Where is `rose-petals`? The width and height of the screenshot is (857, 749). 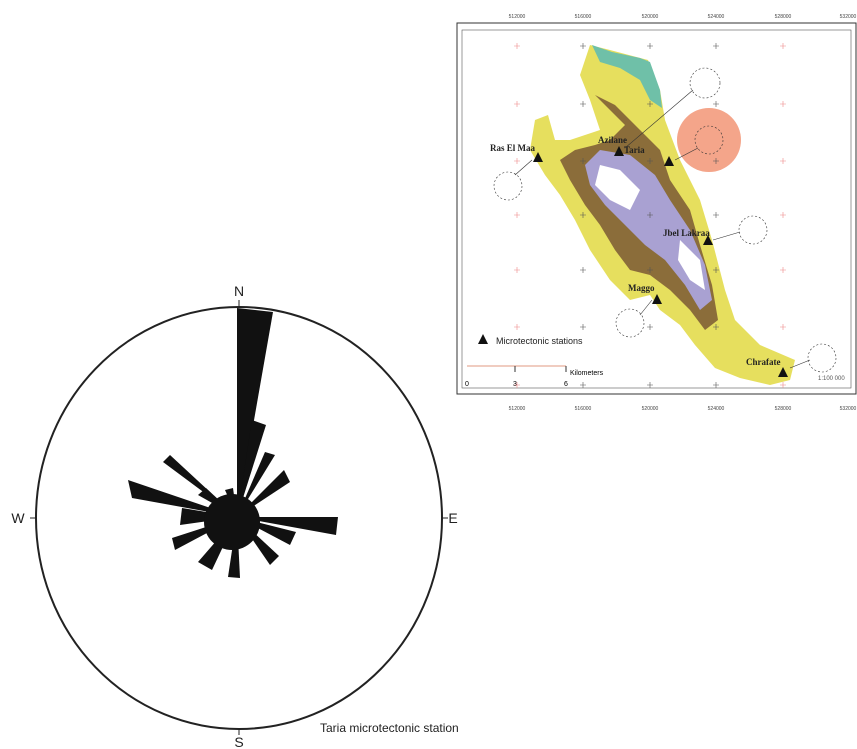
rose-petals is located at coordinates (233, 443).